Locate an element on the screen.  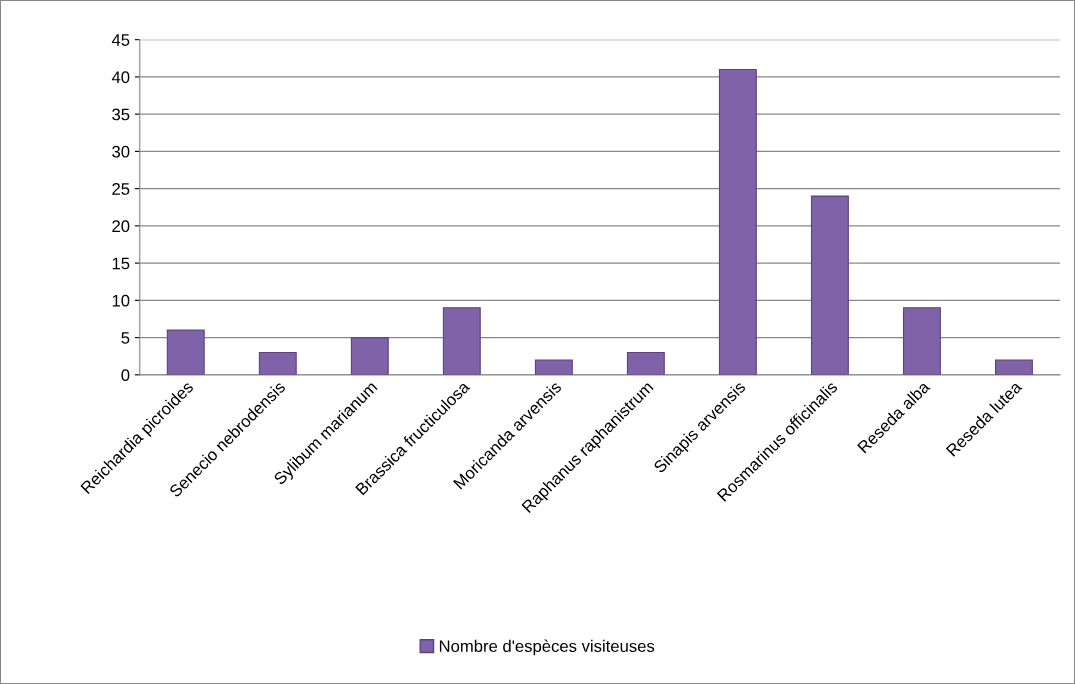
y-tick-label: 20 is located at coordinates (121, 226).